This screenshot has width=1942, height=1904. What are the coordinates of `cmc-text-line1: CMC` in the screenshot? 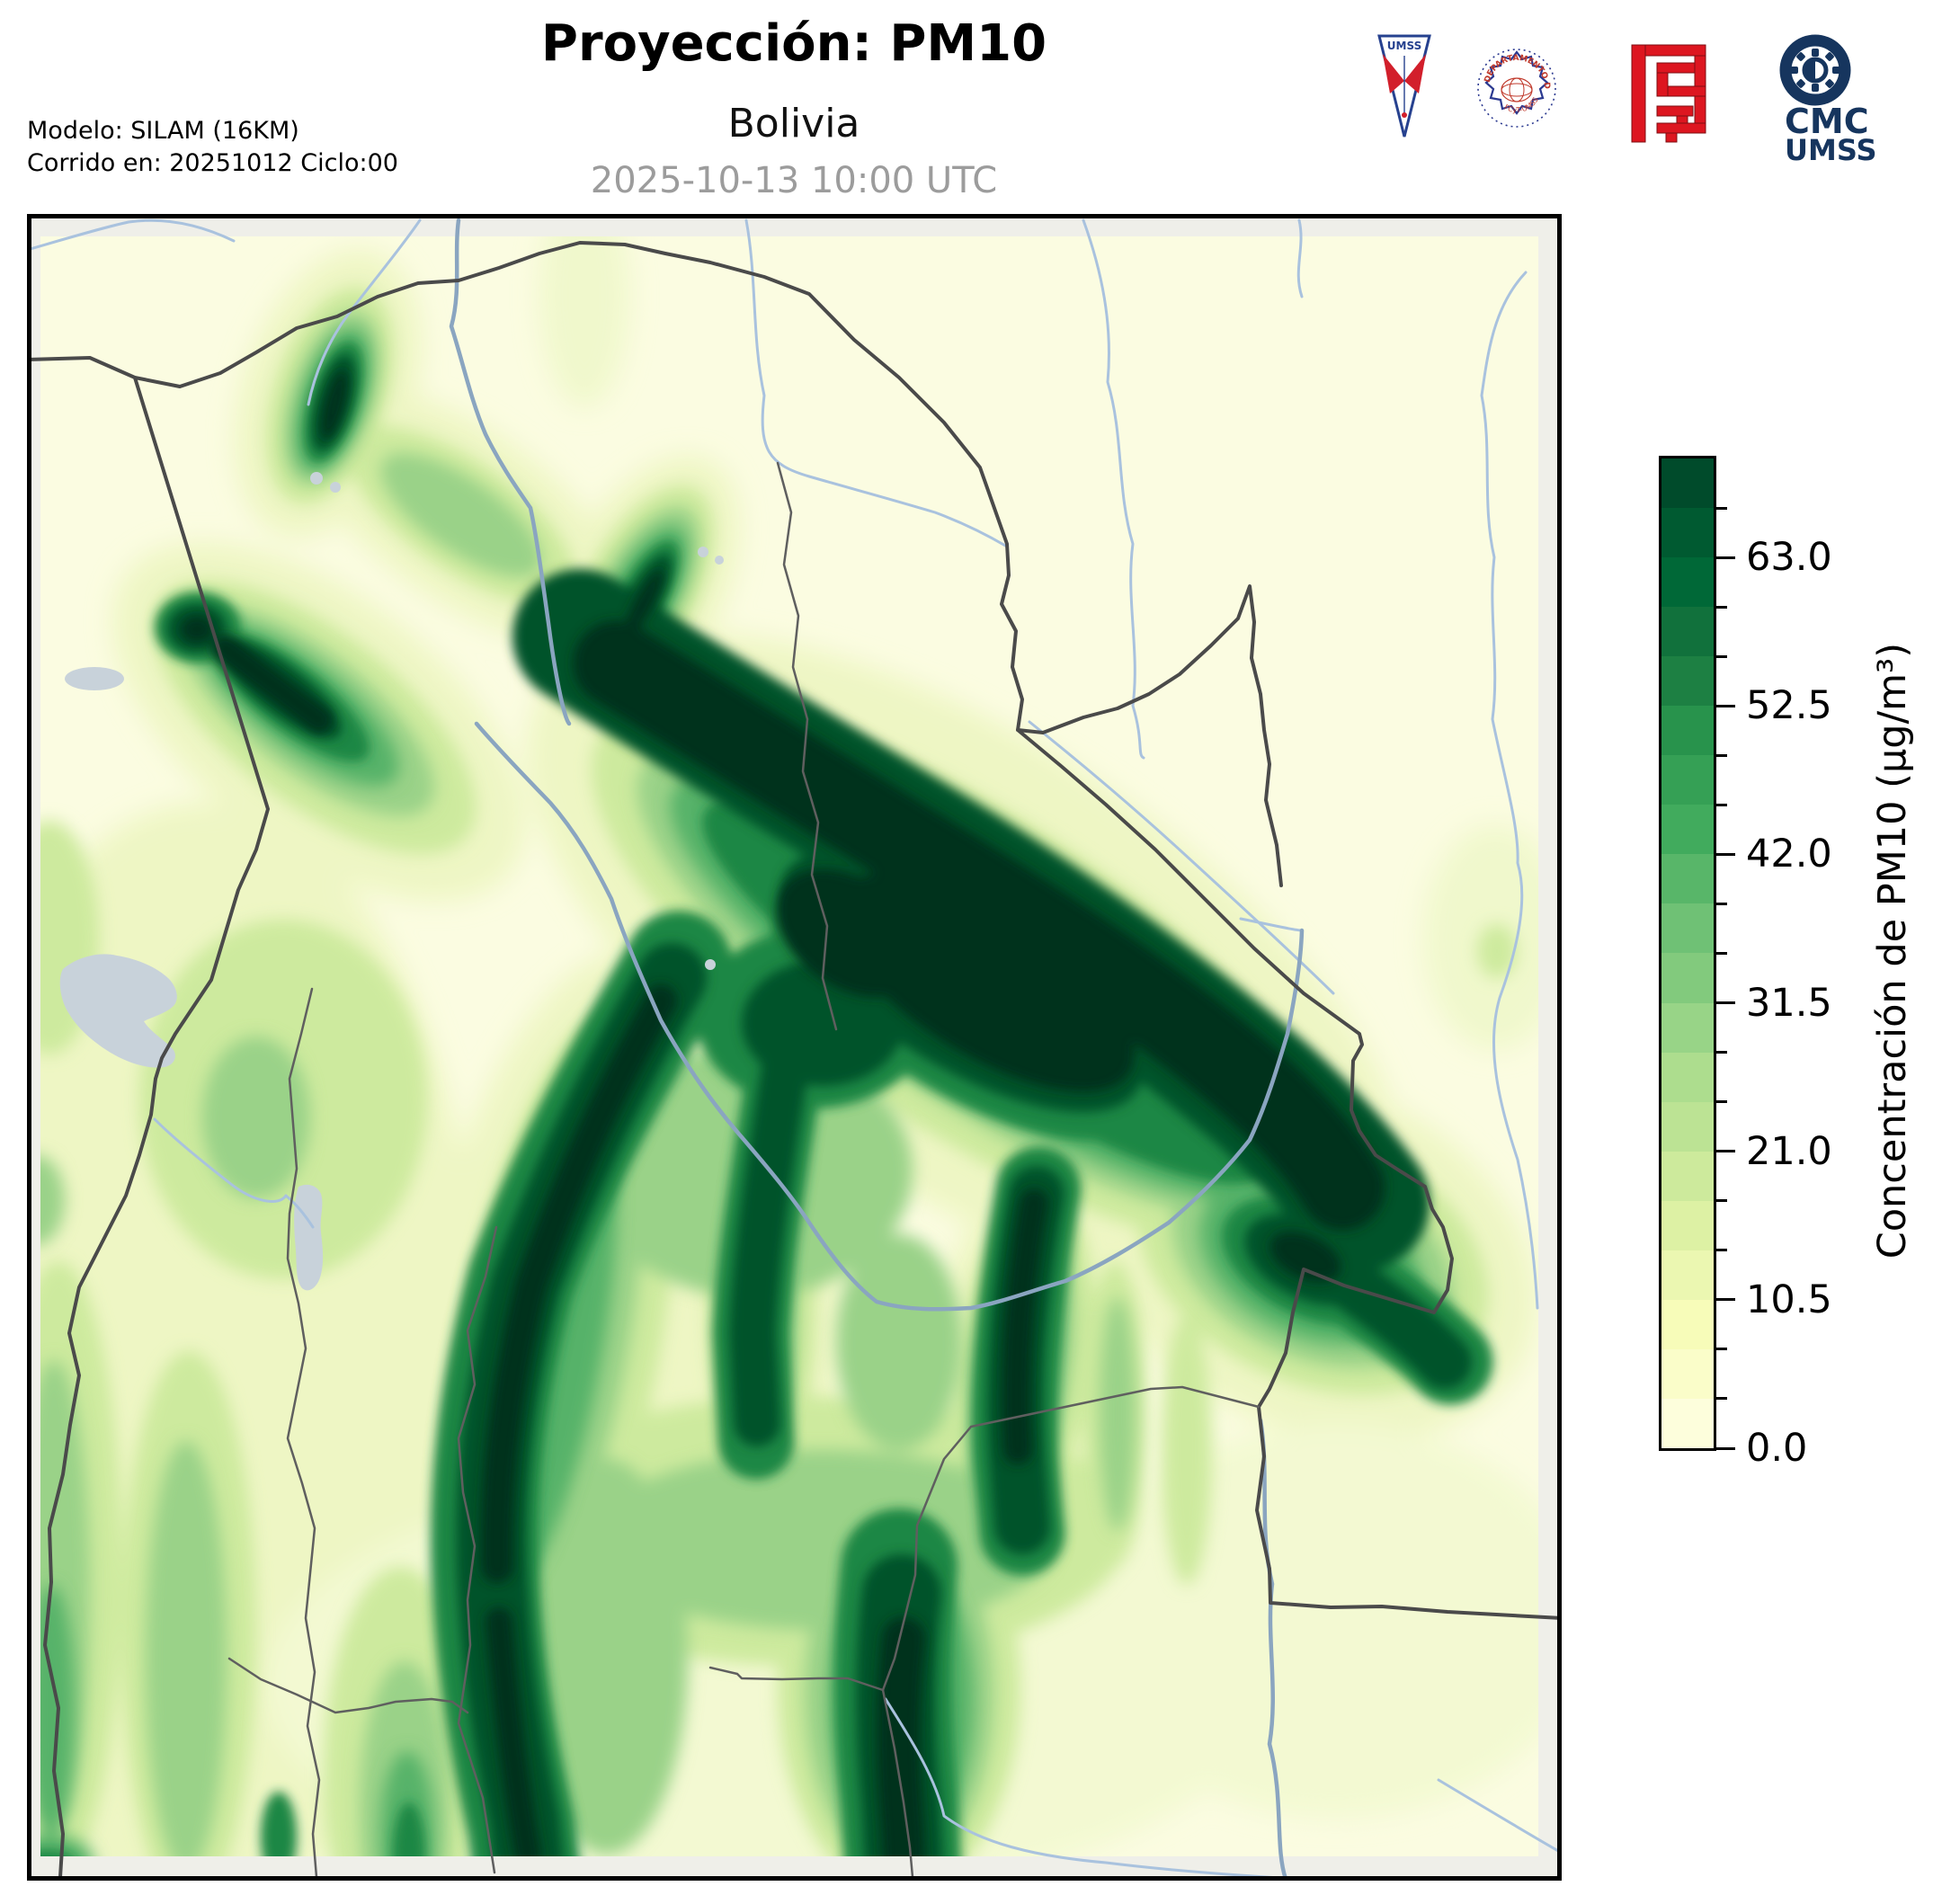 It's located at (1827, 121).